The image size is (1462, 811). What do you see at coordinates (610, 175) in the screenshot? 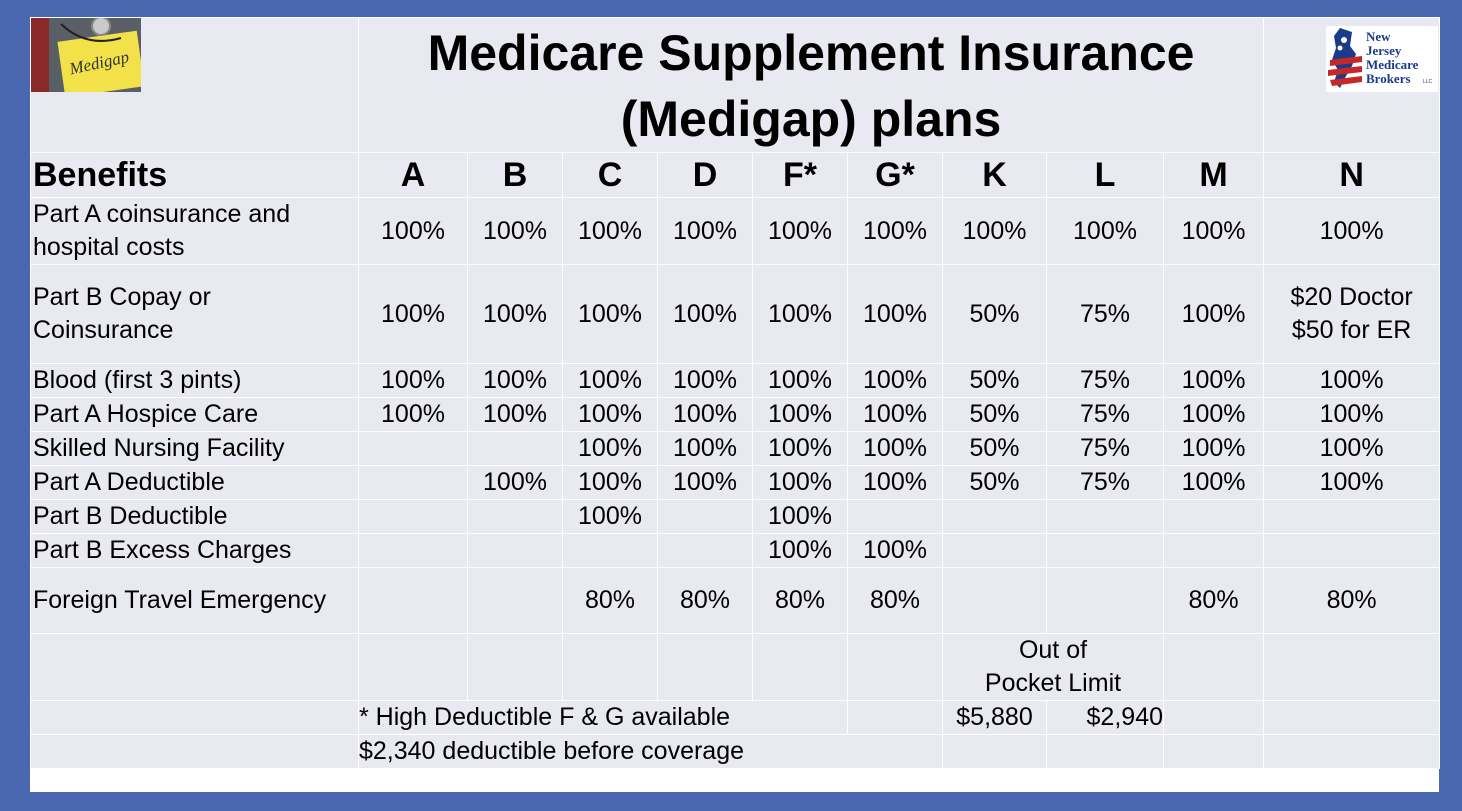
I see `header-plan-c: C` at bounding box center [610, 175].